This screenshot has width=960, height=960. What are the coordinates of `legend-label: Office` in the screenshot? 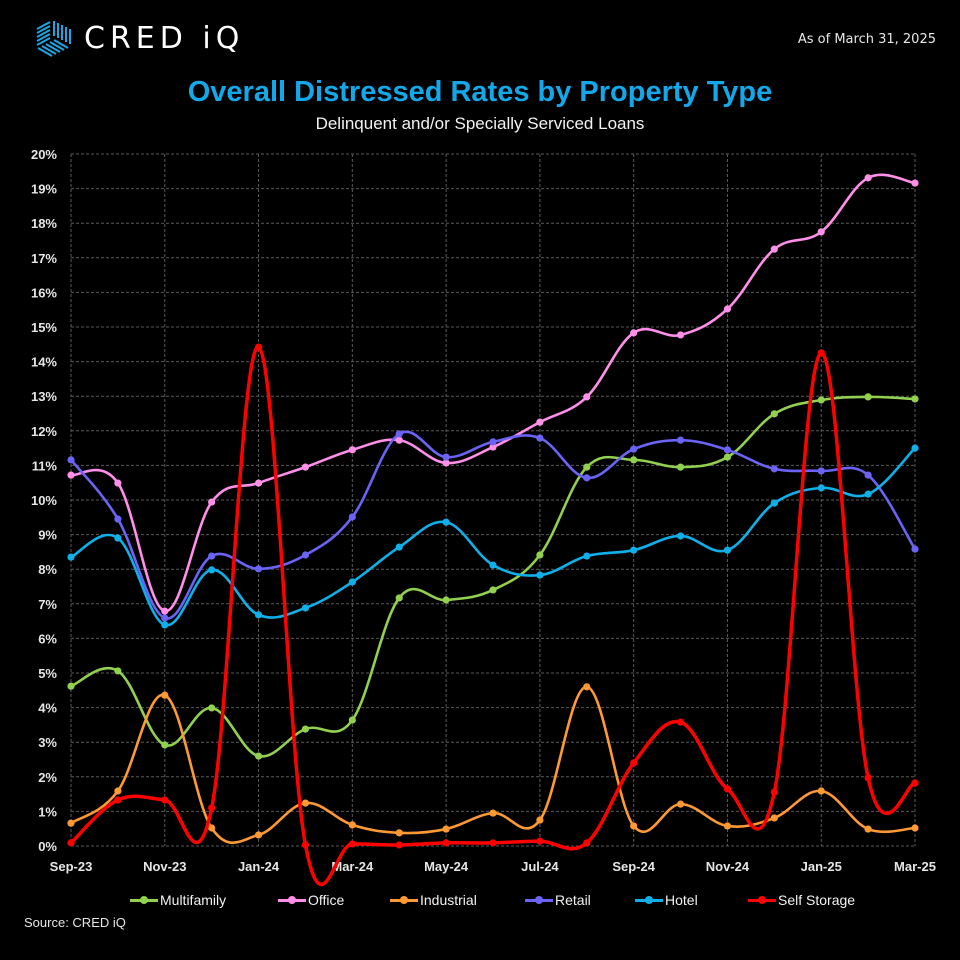 It's located at (326, 900).